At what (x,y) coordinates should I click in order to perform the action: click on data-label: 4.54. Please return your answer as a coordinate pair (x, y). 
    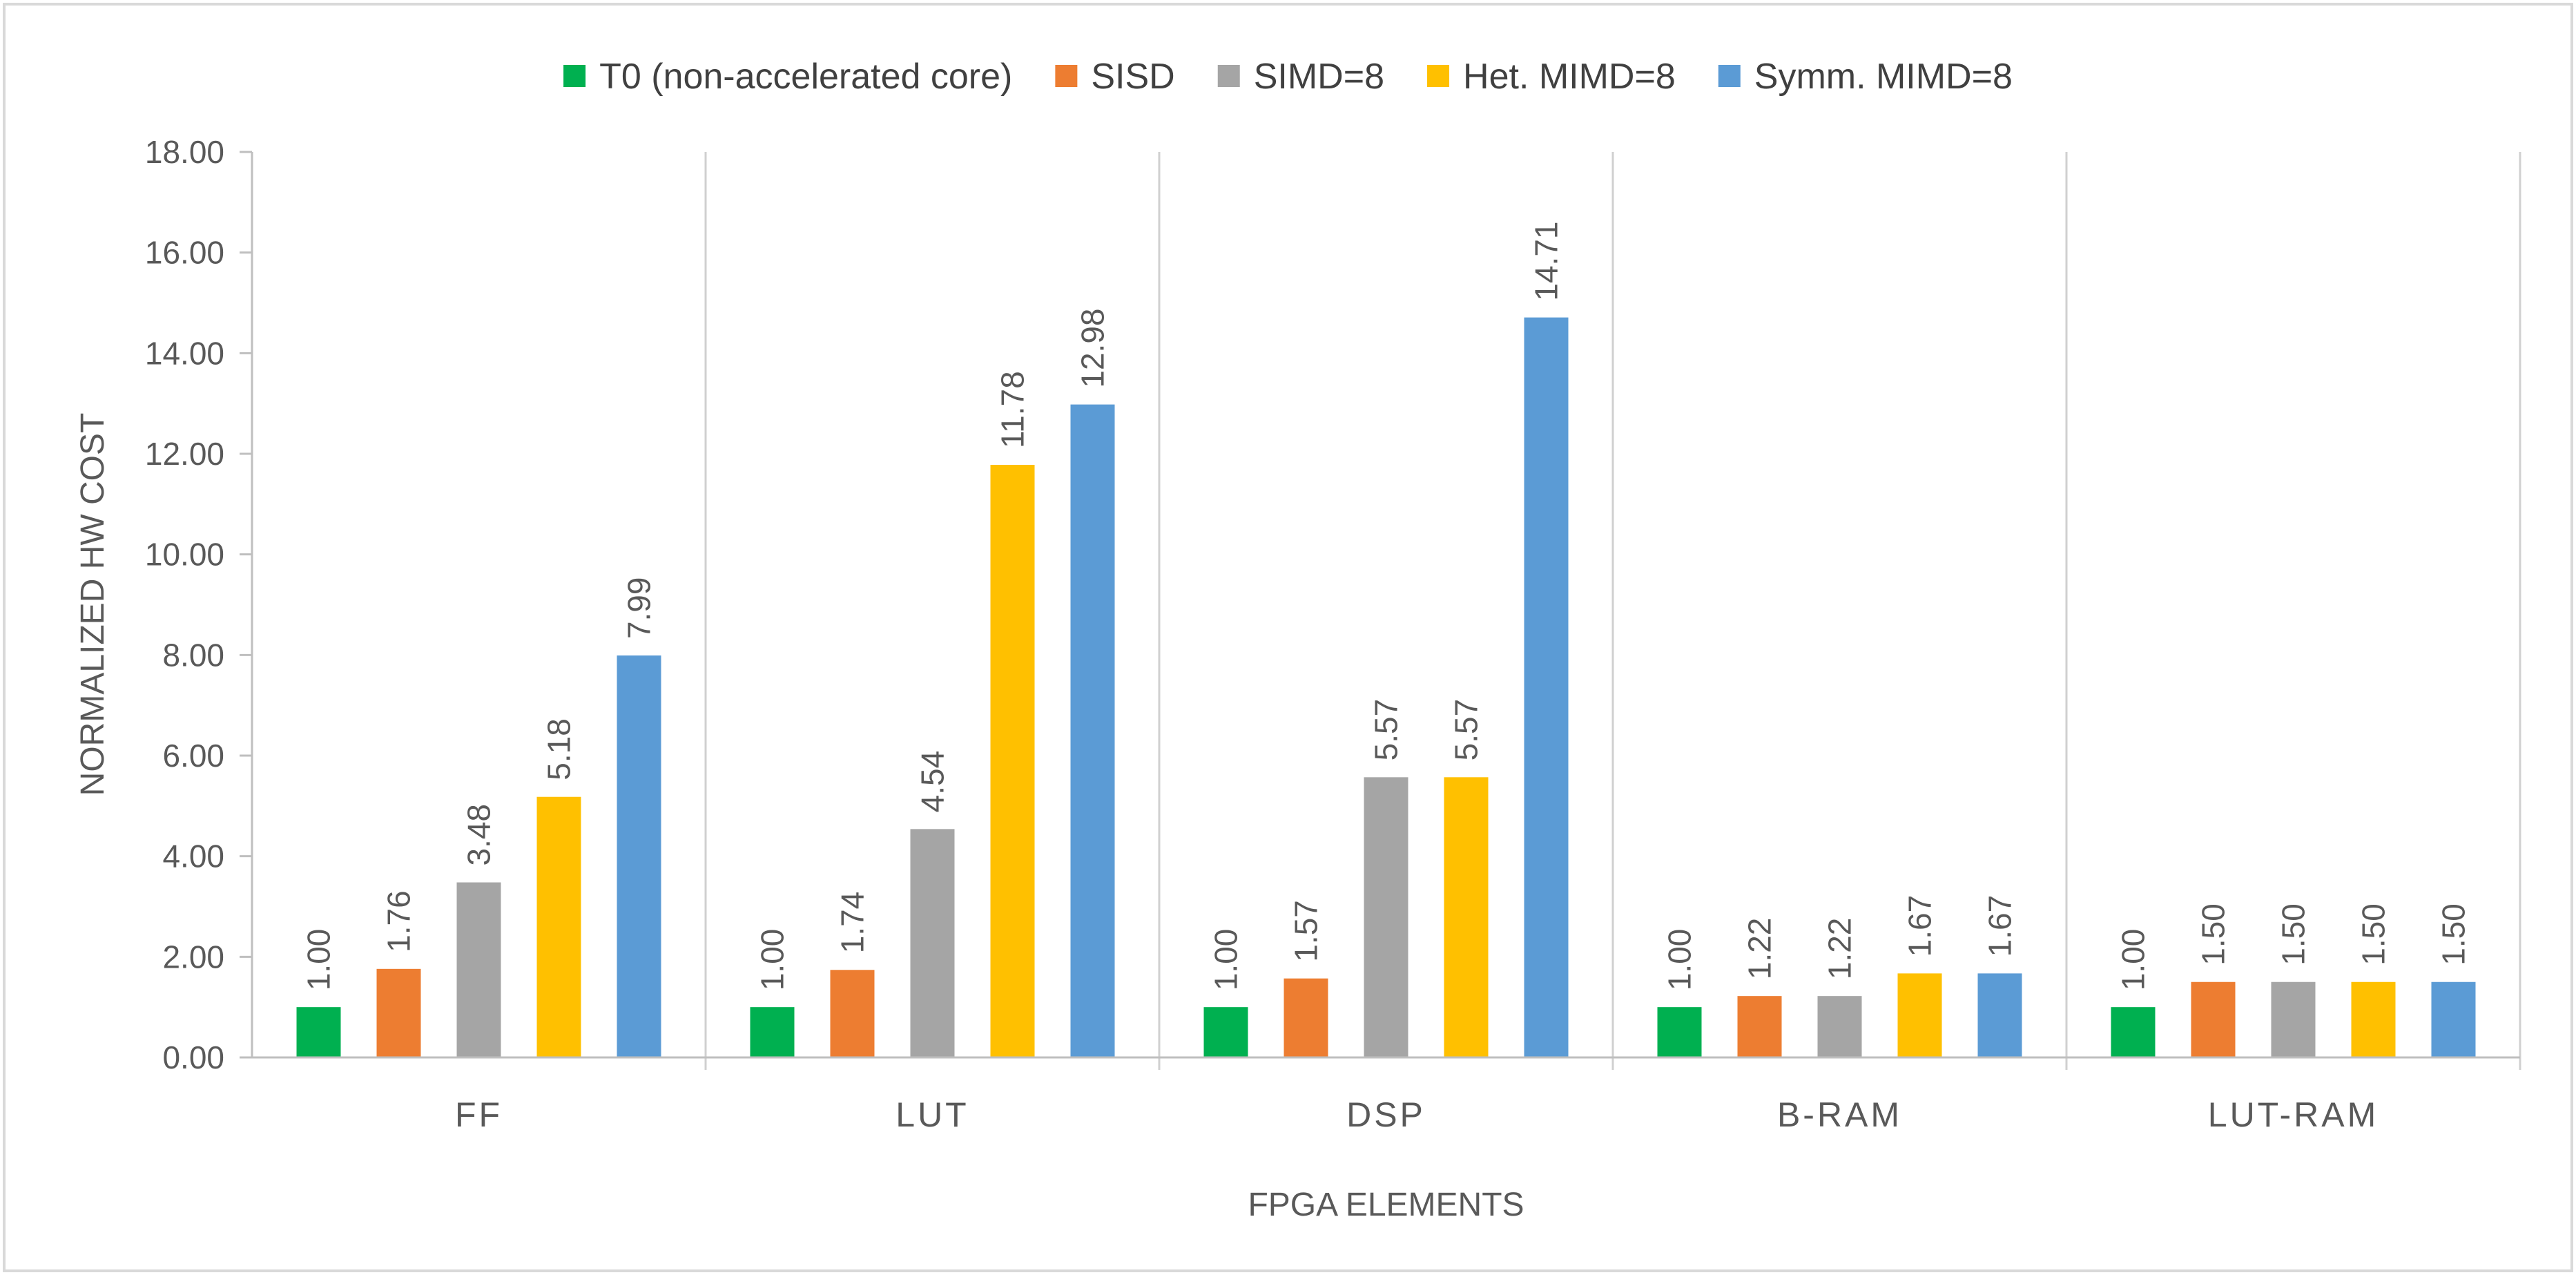
    Looking at the image, I should click on (933, 782).